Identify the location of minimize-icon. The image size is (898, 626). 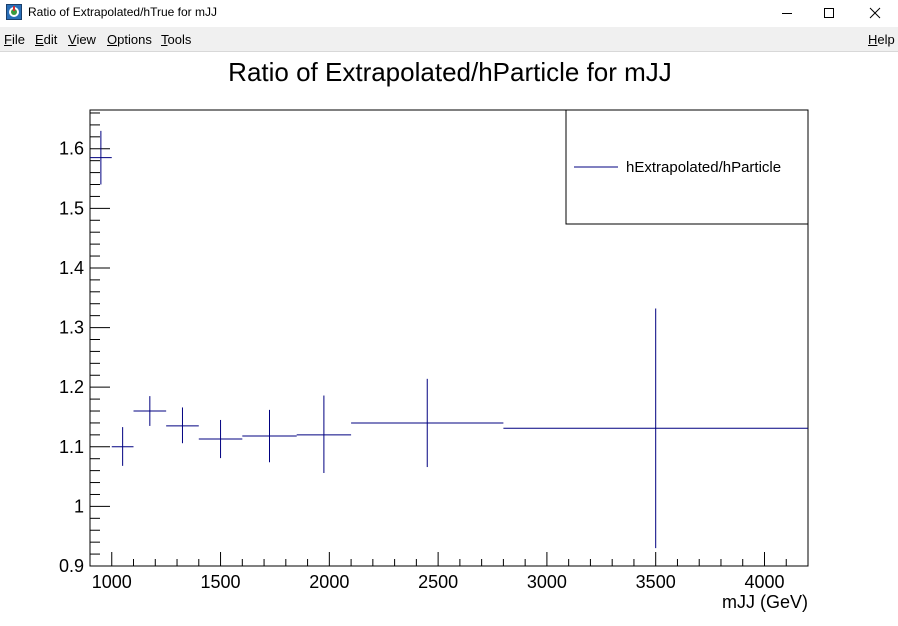
(787, 13).